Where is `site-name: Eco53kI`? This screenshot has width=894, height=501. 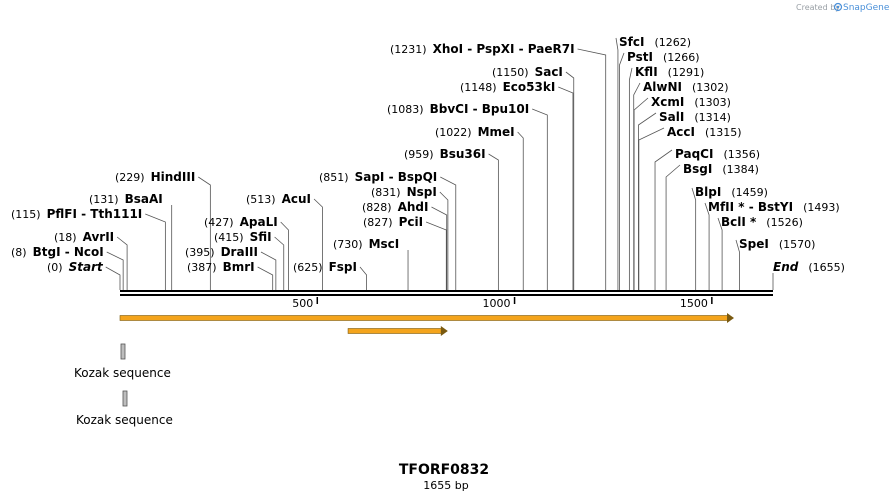
site-name: Eco53kI is located at coordinates (529, 87).